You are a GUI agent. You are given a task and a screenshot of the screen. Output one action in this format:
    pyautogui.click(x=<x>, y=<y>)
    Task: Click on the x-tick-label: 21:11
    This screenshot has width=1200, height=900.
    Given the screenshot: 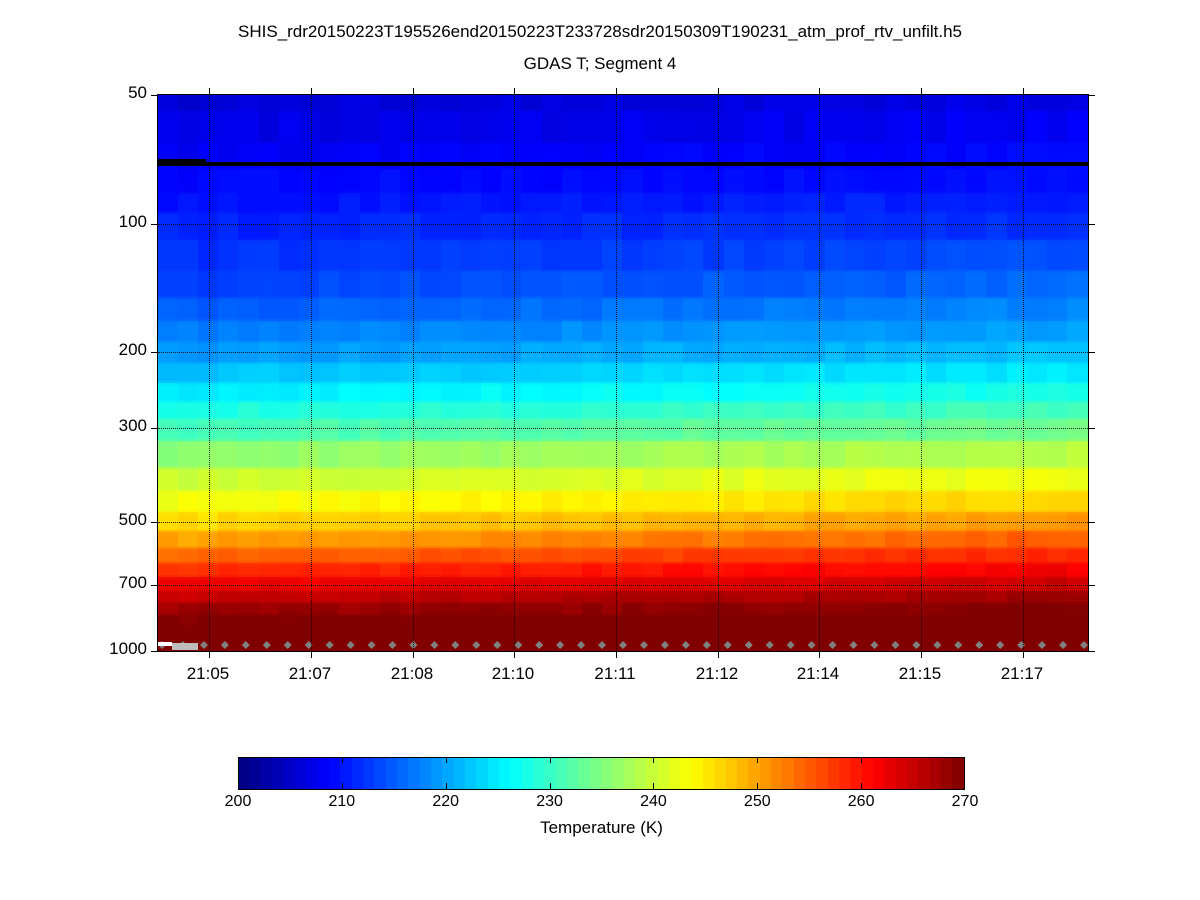 What is the action you would take?
    pyautogui.click(x=615, y=673)
    